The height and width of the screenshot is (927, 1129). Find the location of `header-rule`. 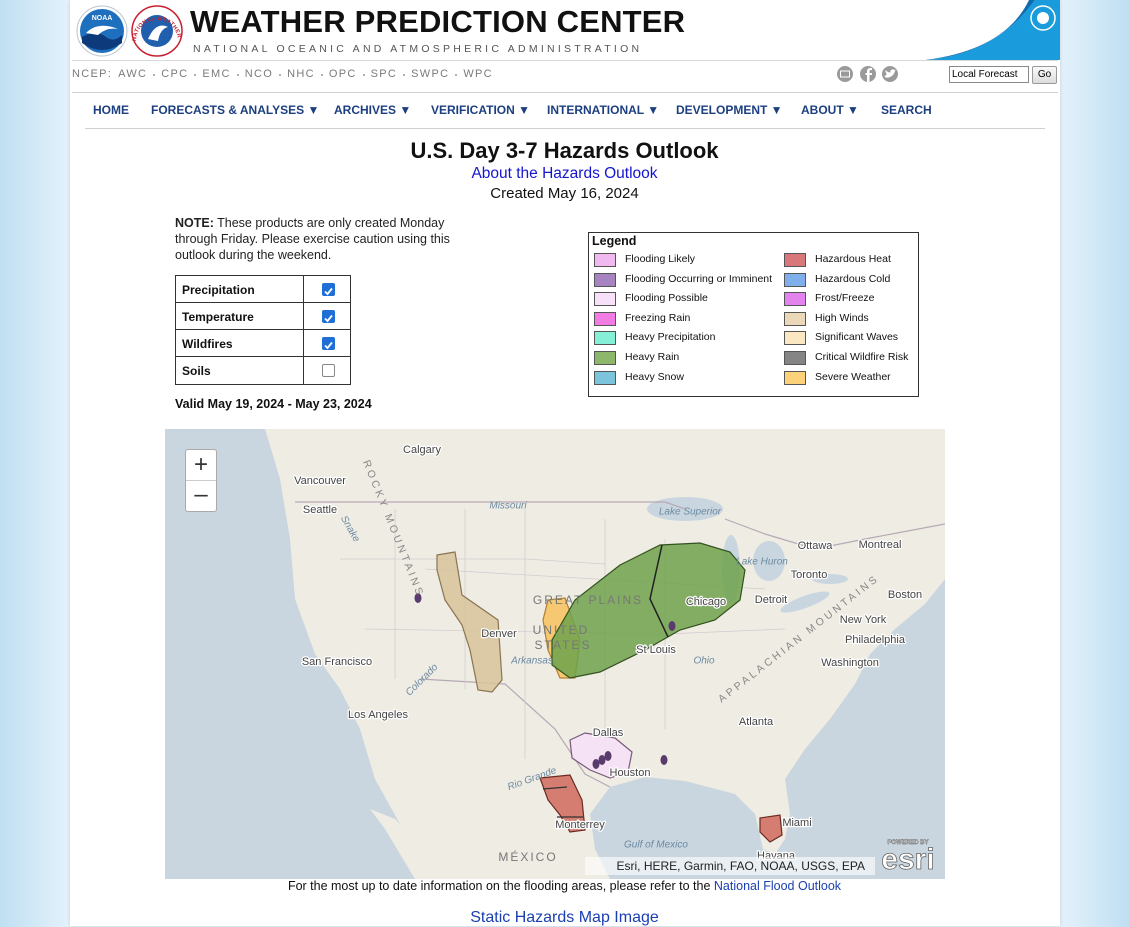

header-rule is located at coordinates (565, 60).